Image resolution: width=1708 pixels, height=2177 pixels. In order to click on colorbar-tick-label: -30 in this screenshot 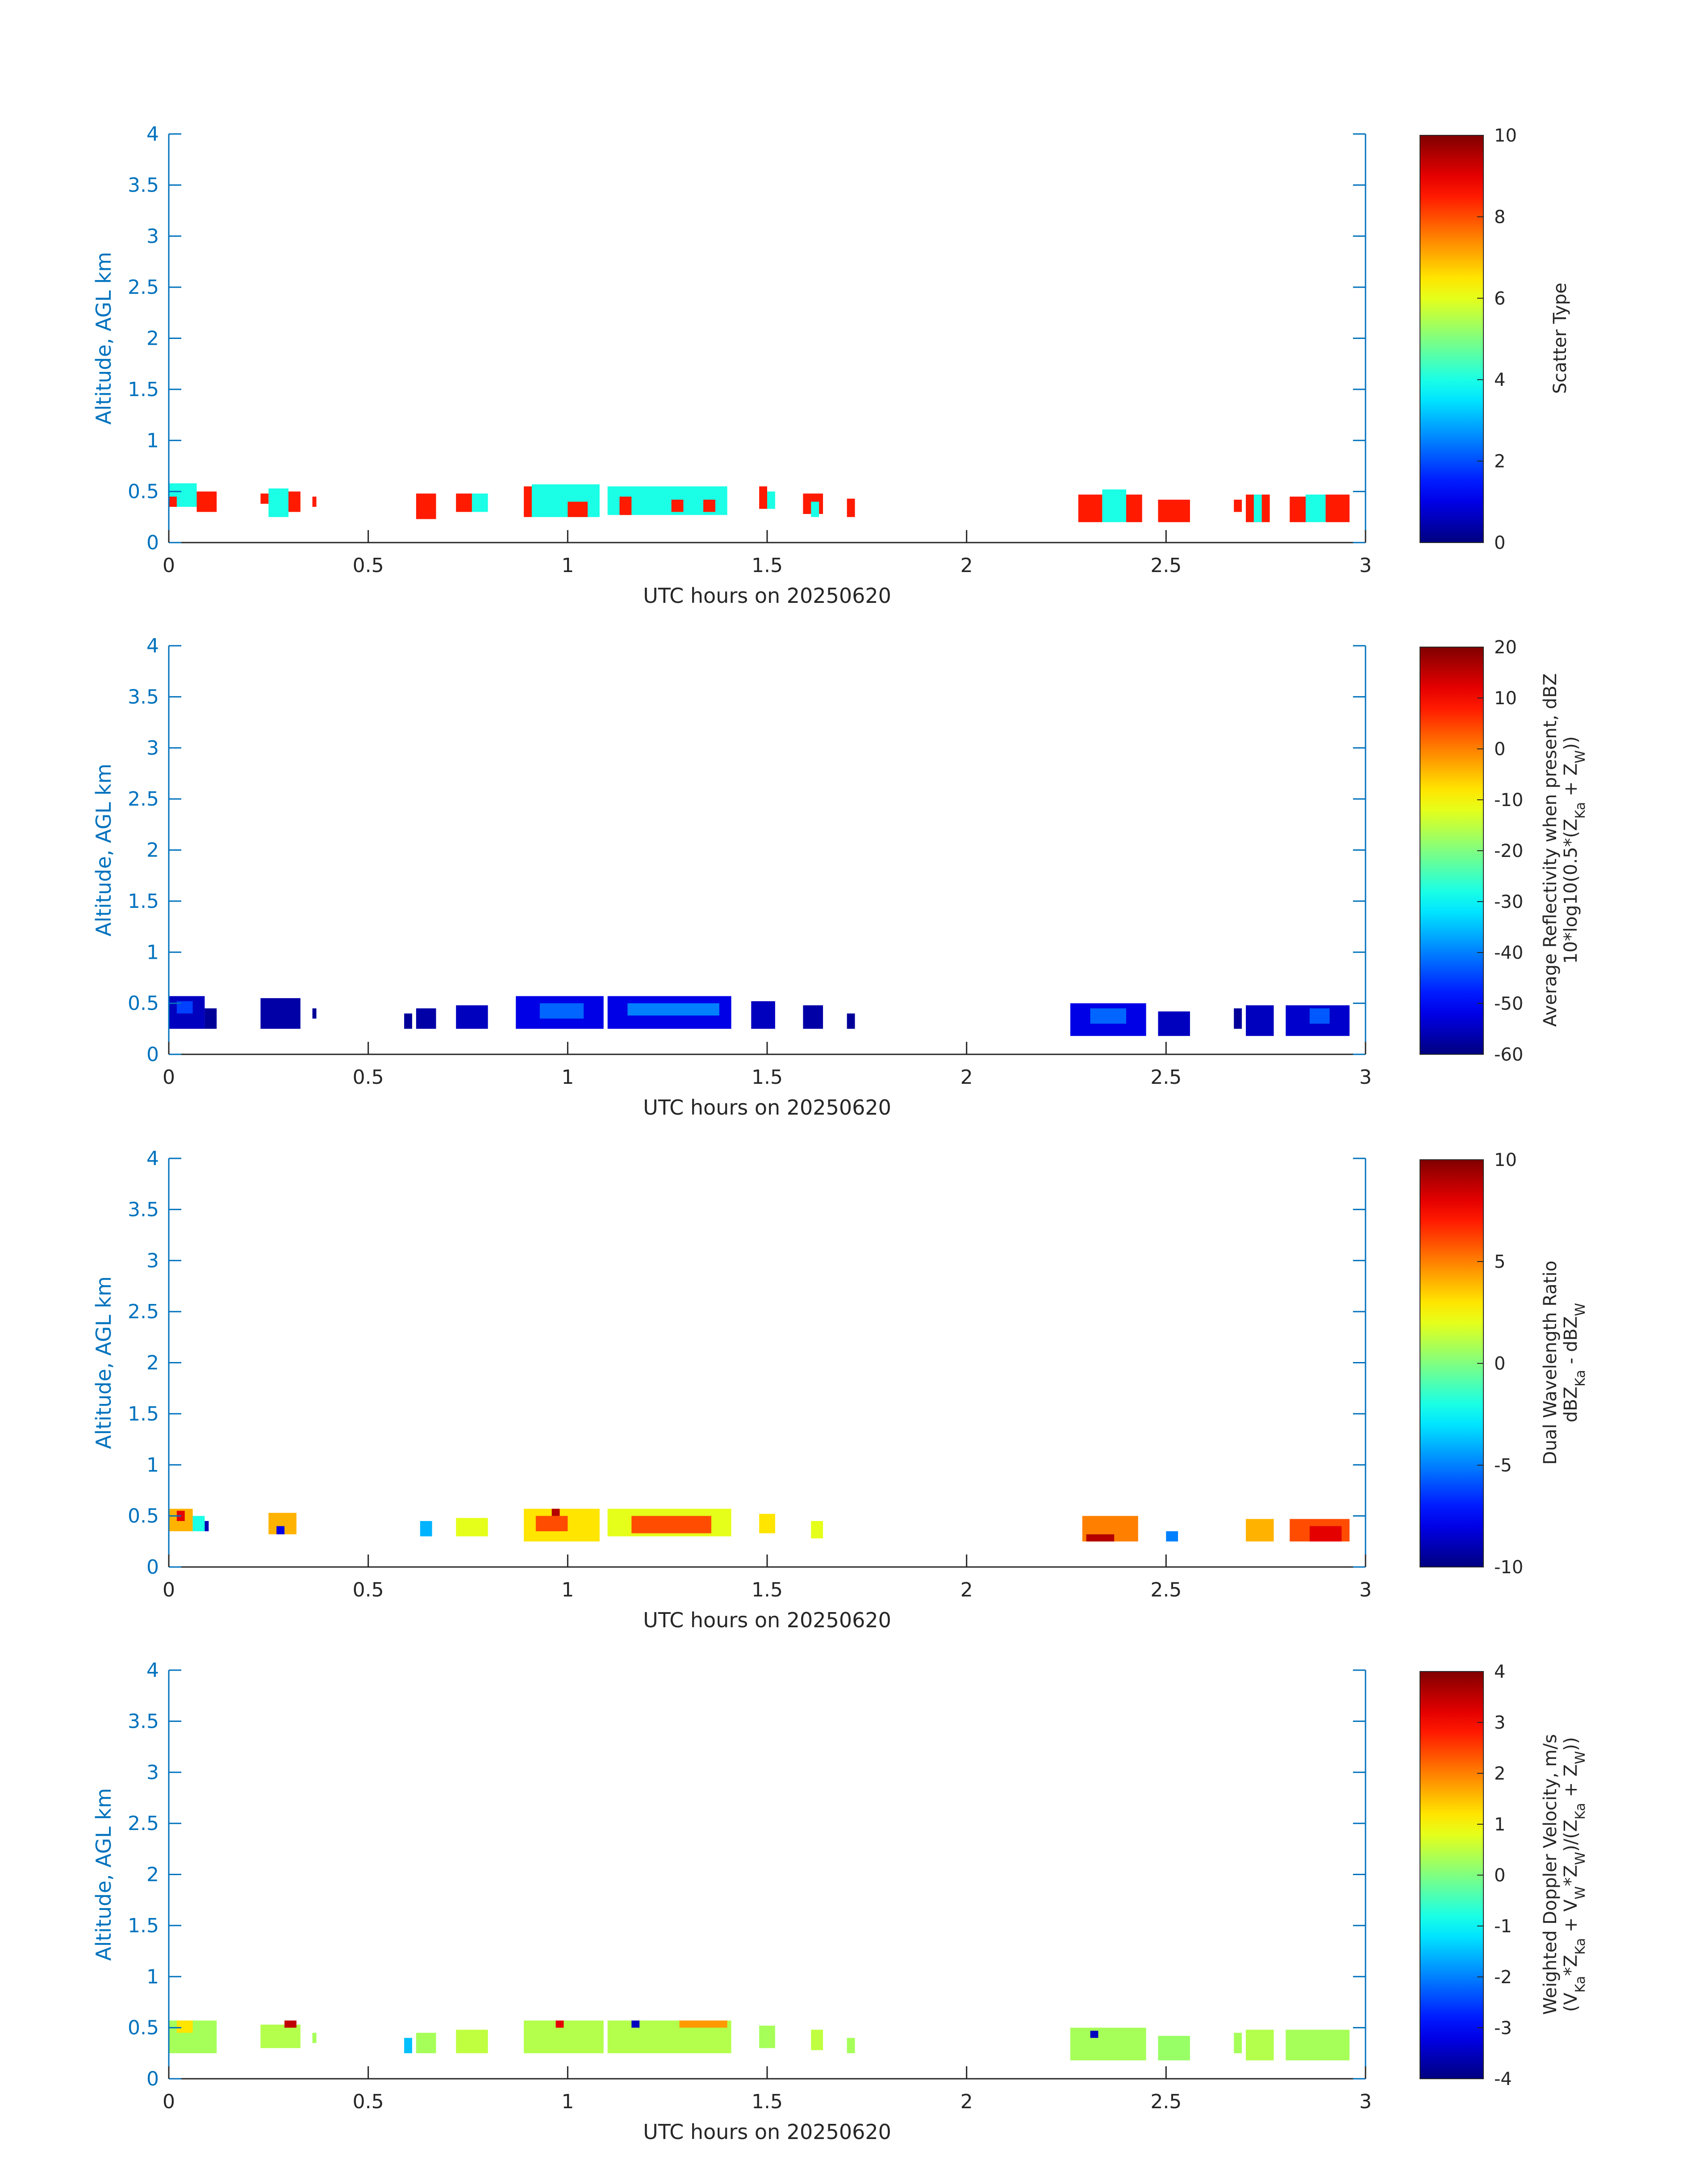, I will do `click(1508, 902)`.